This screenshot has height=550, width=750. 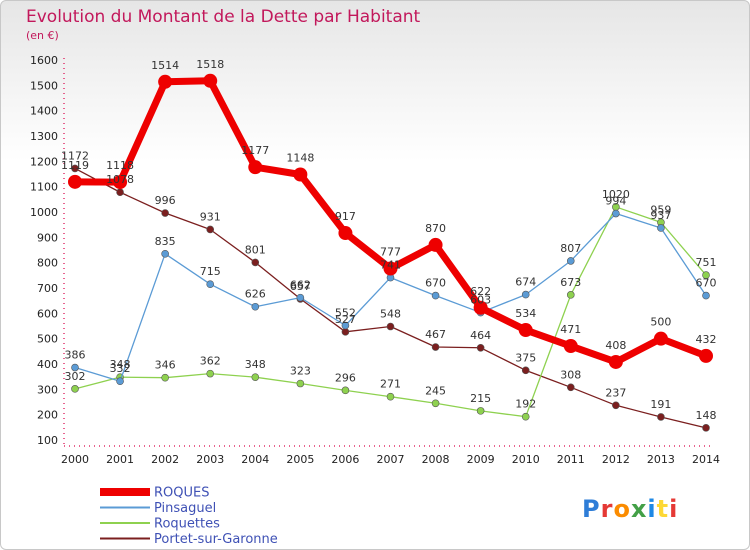 What do you see at coordinates (616, 194) in the screenshot?
I see `data-label: 1020` at bounding box center [616, 194].